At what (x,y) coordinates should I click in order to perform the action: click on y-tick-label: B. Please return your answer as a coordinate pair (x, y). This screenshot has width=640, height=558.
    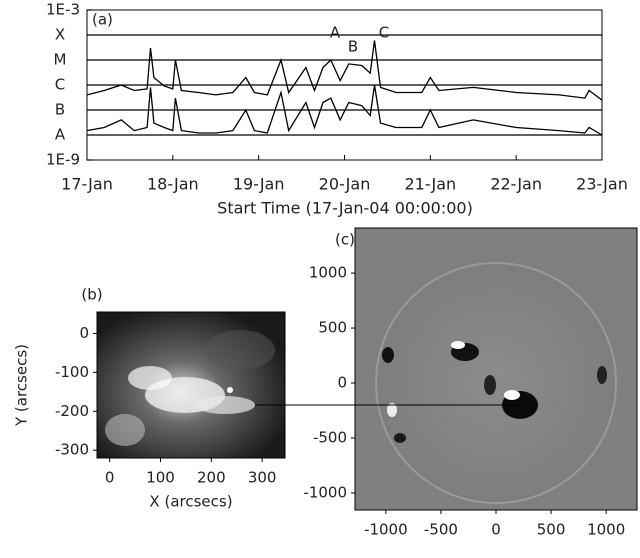
    Looking at the image, I should click on (60, 110).